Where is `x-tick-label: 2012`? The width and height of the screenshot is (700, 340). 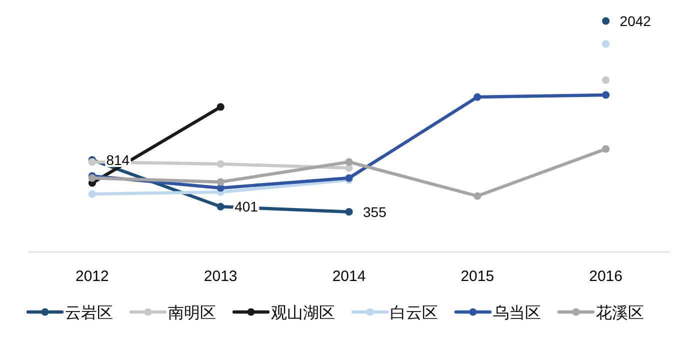 x-tick-label: 2012 is located at coordinates (92, 276).